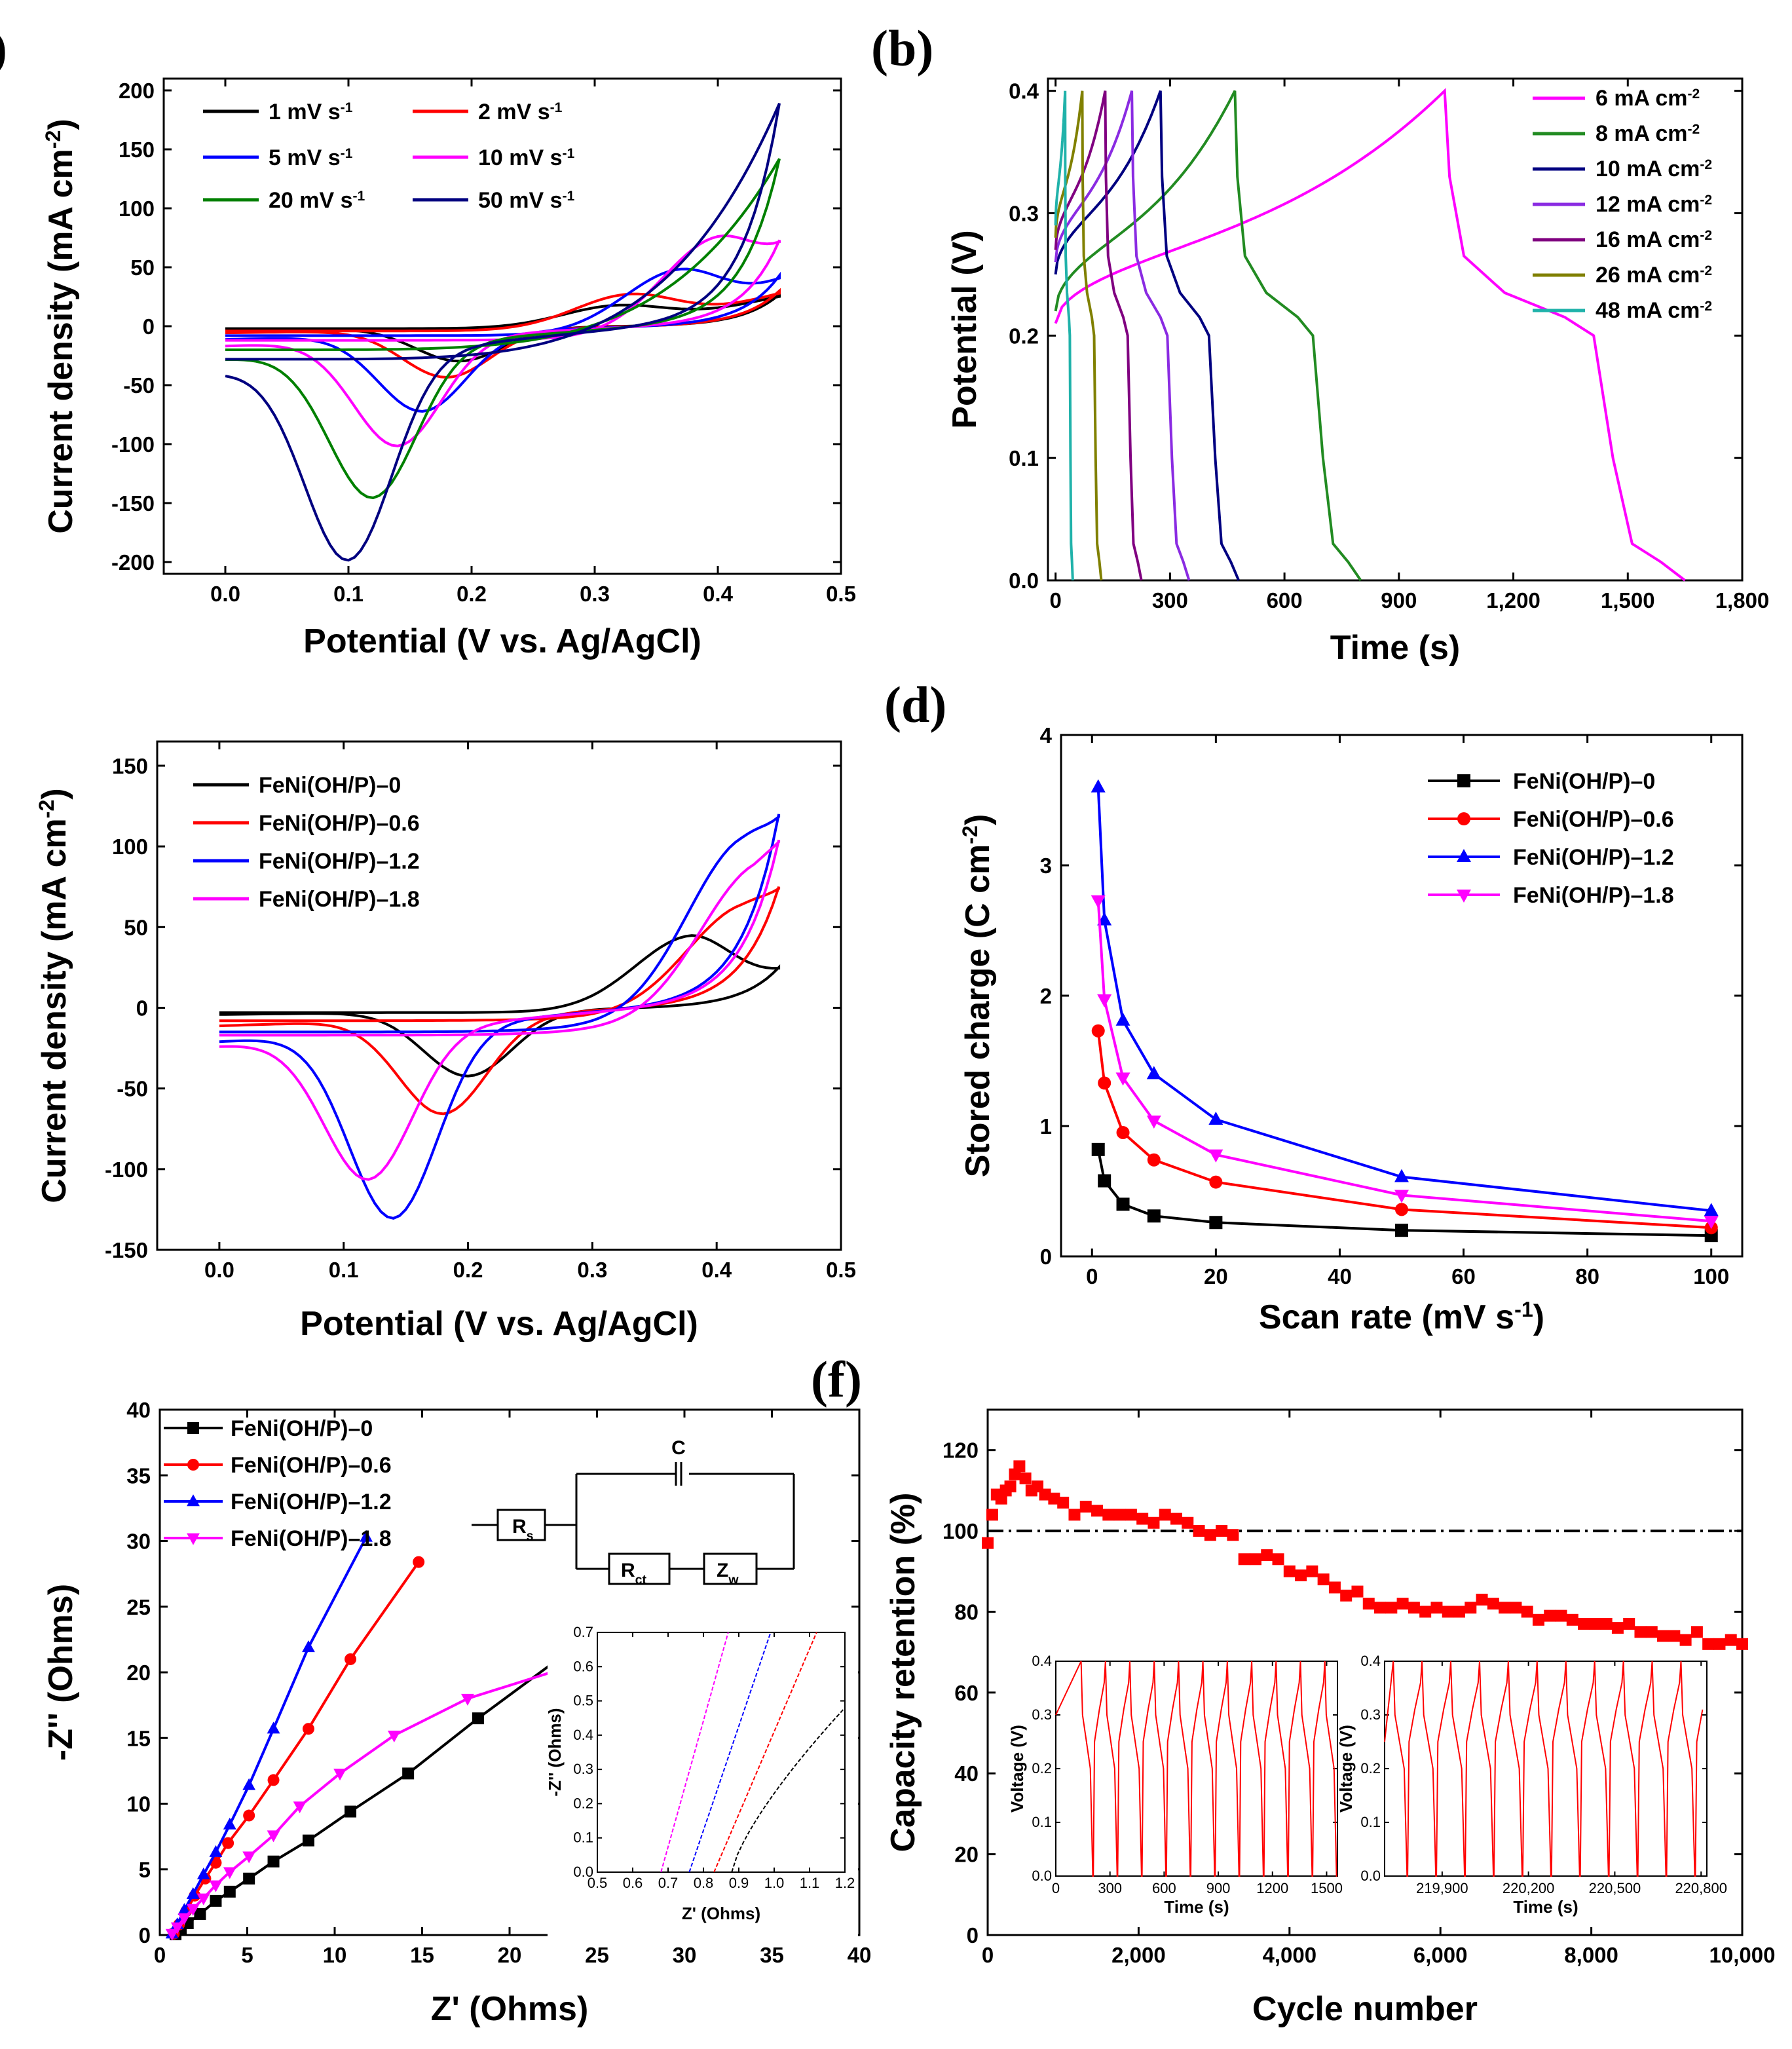 This screenshot has width=1792, height=2049. What do you see at coordinates (633, 1512) in the screenshot?
I see `panel-e-equivalent-circuit: Rs C Rct Zw` at bounding box center [633, 1512].